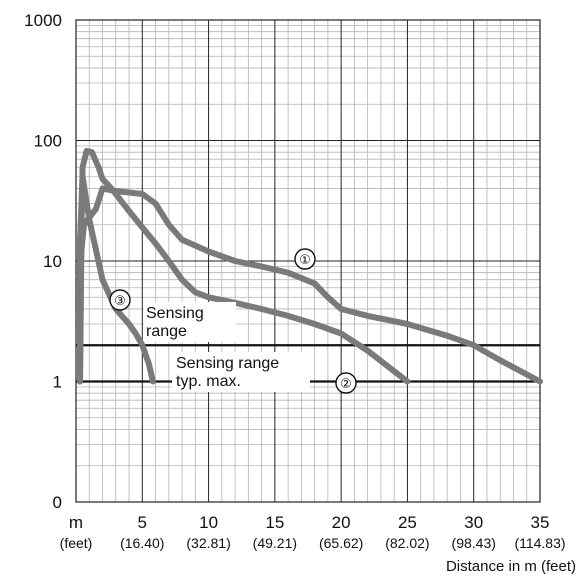 This screenshot has height=580, width=579. I want to click on y-tick-label: 100, so click(48, 141).